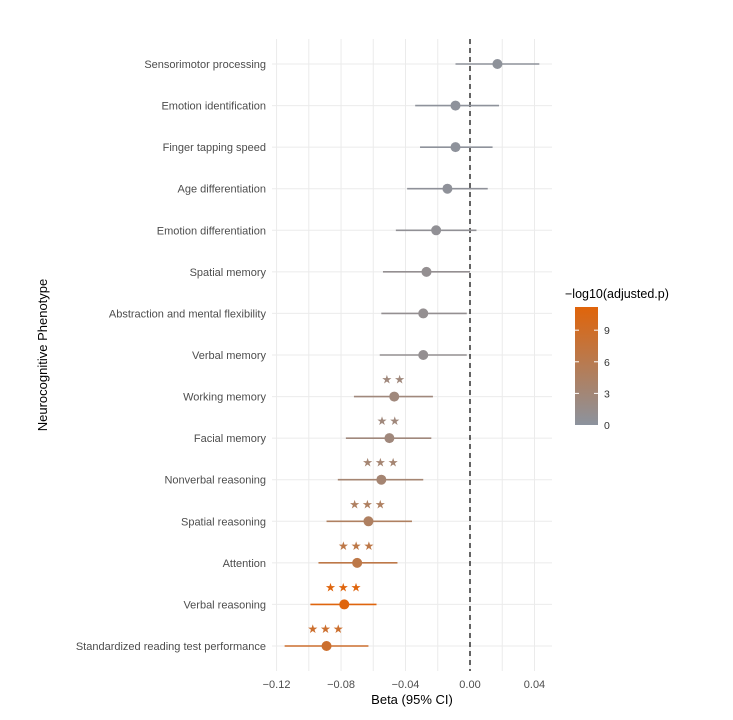 This screenshot has width=733, height=720. What do you see at coordinates (607, 363) in the screenshot?
I see `legend-tick-label: 6` at bounding box center [607, 363].